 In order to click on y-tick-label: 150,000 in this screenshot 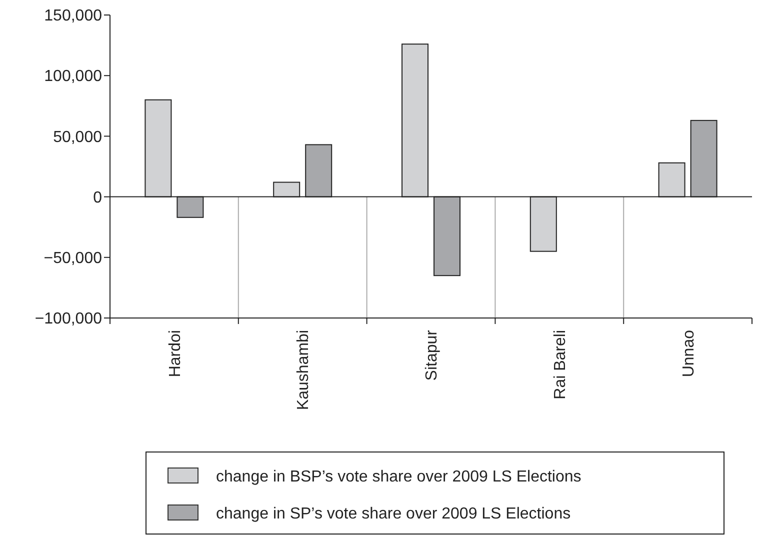, I will do `click(73, 16)`.